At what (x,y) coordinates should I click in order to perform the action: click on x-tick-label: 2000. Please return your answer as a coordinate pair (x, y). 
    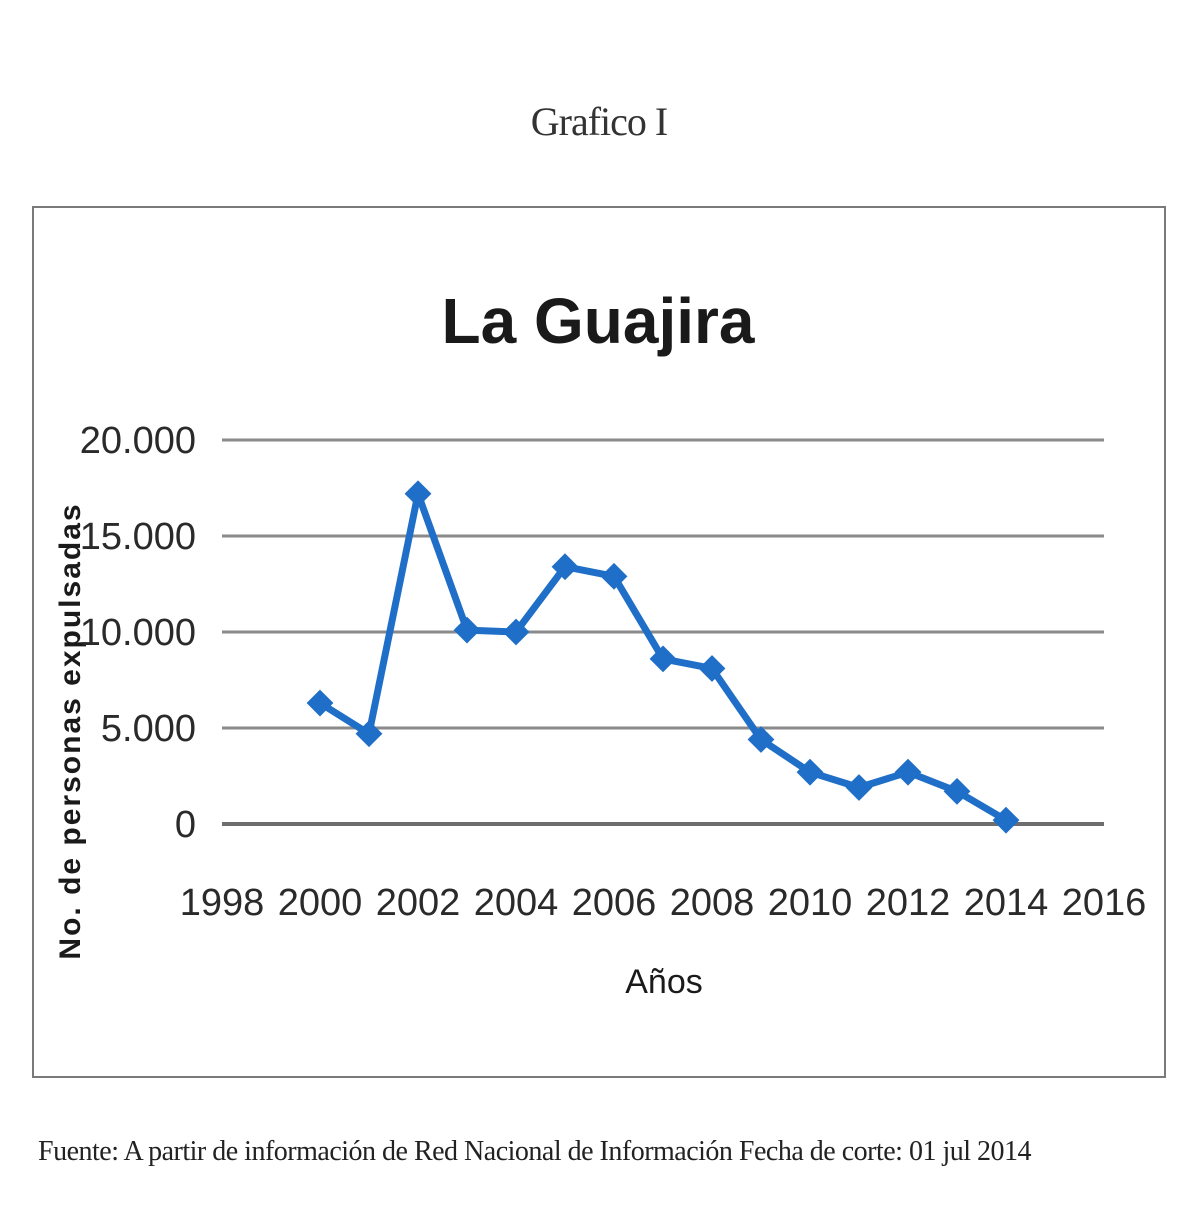
    Looking at the image, I should click on (320, 903).